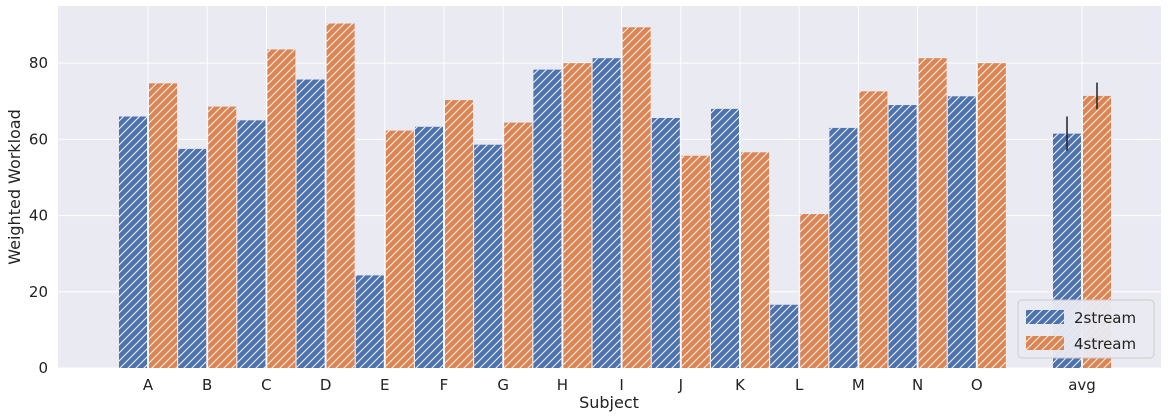 The image size is (1169, 420). I want to click on x-tick-label: K, so click(740, 385).